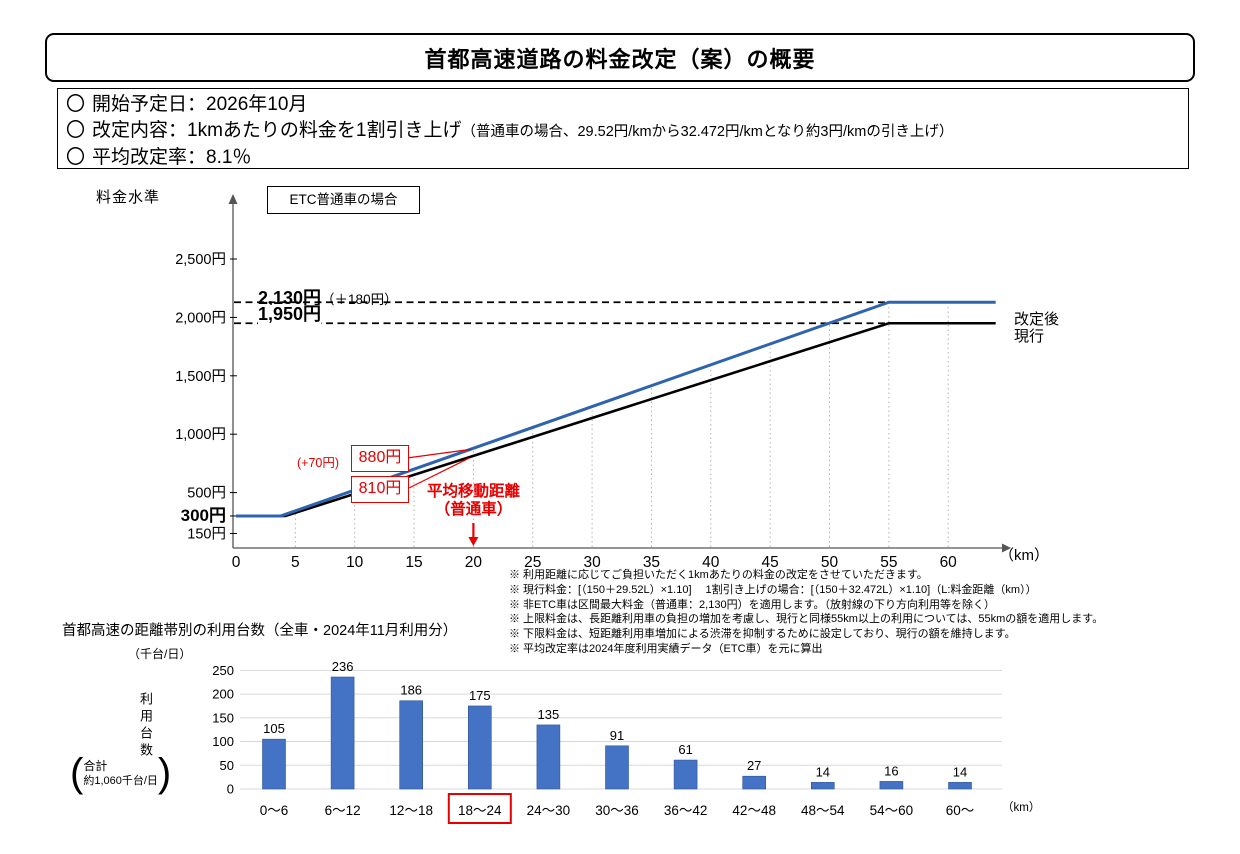 The image size is (1240, 854). Describe the element at coordinates (949, 562) in the screenshot. I see `x-tick-label: 60` at that location.